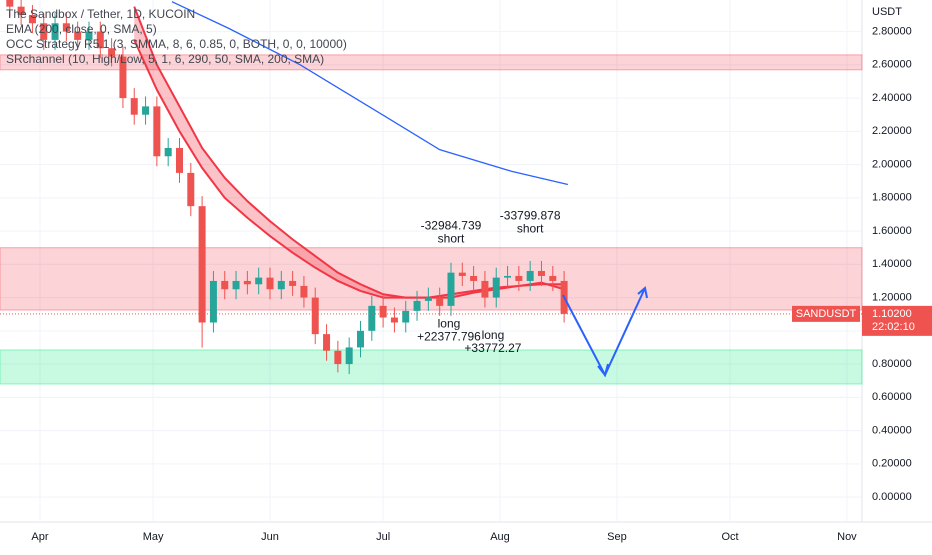 The height and width of the screenshot is (555, 932). I want to click on y-tick-label: 1.40000, so click(892, 264).